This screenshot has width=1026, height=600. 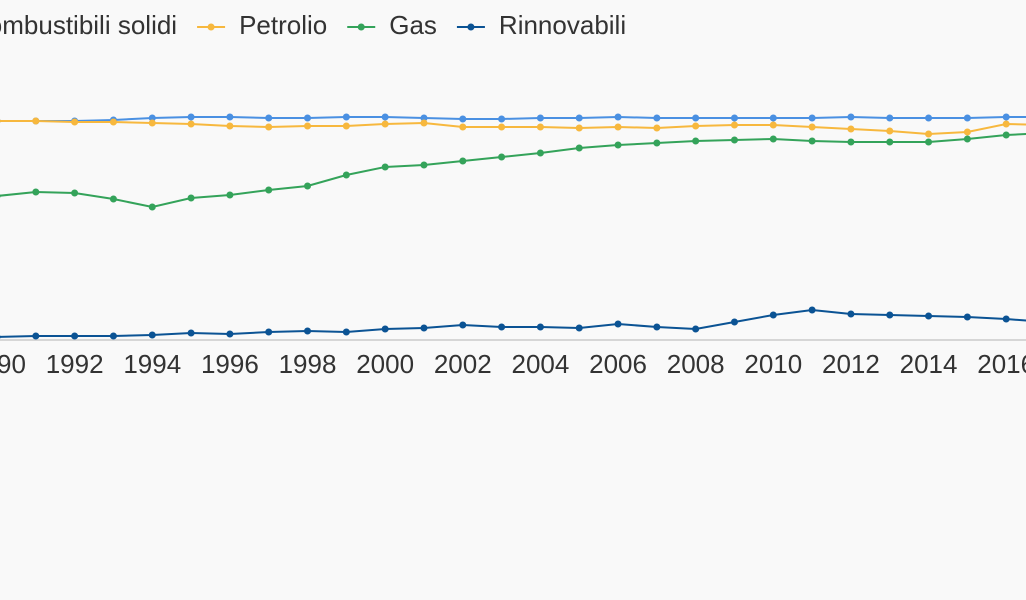 I want to click on x-tick-label: 2002, so click(x=463, y=364).